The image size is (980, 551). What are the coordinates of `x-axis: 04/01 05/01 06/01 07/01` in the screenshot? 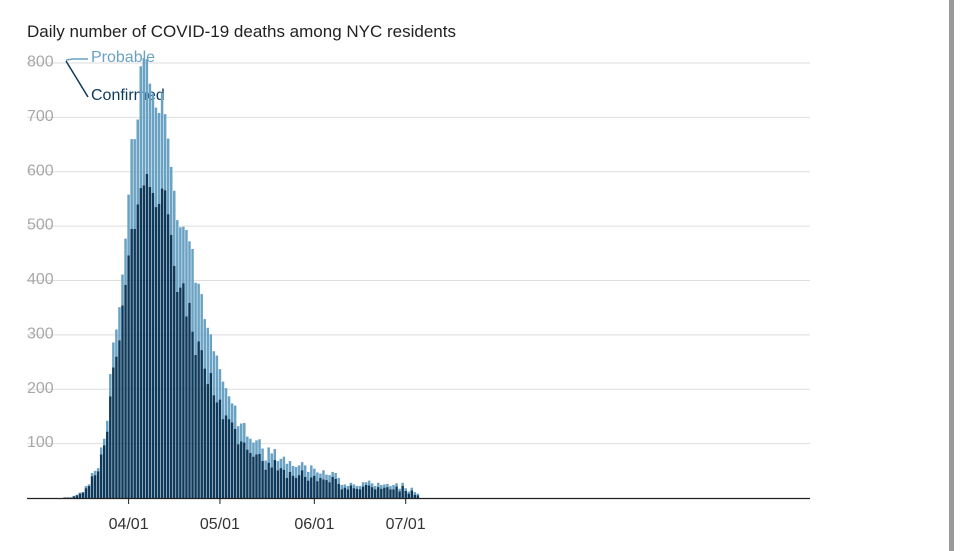 It's located at (418, 515).